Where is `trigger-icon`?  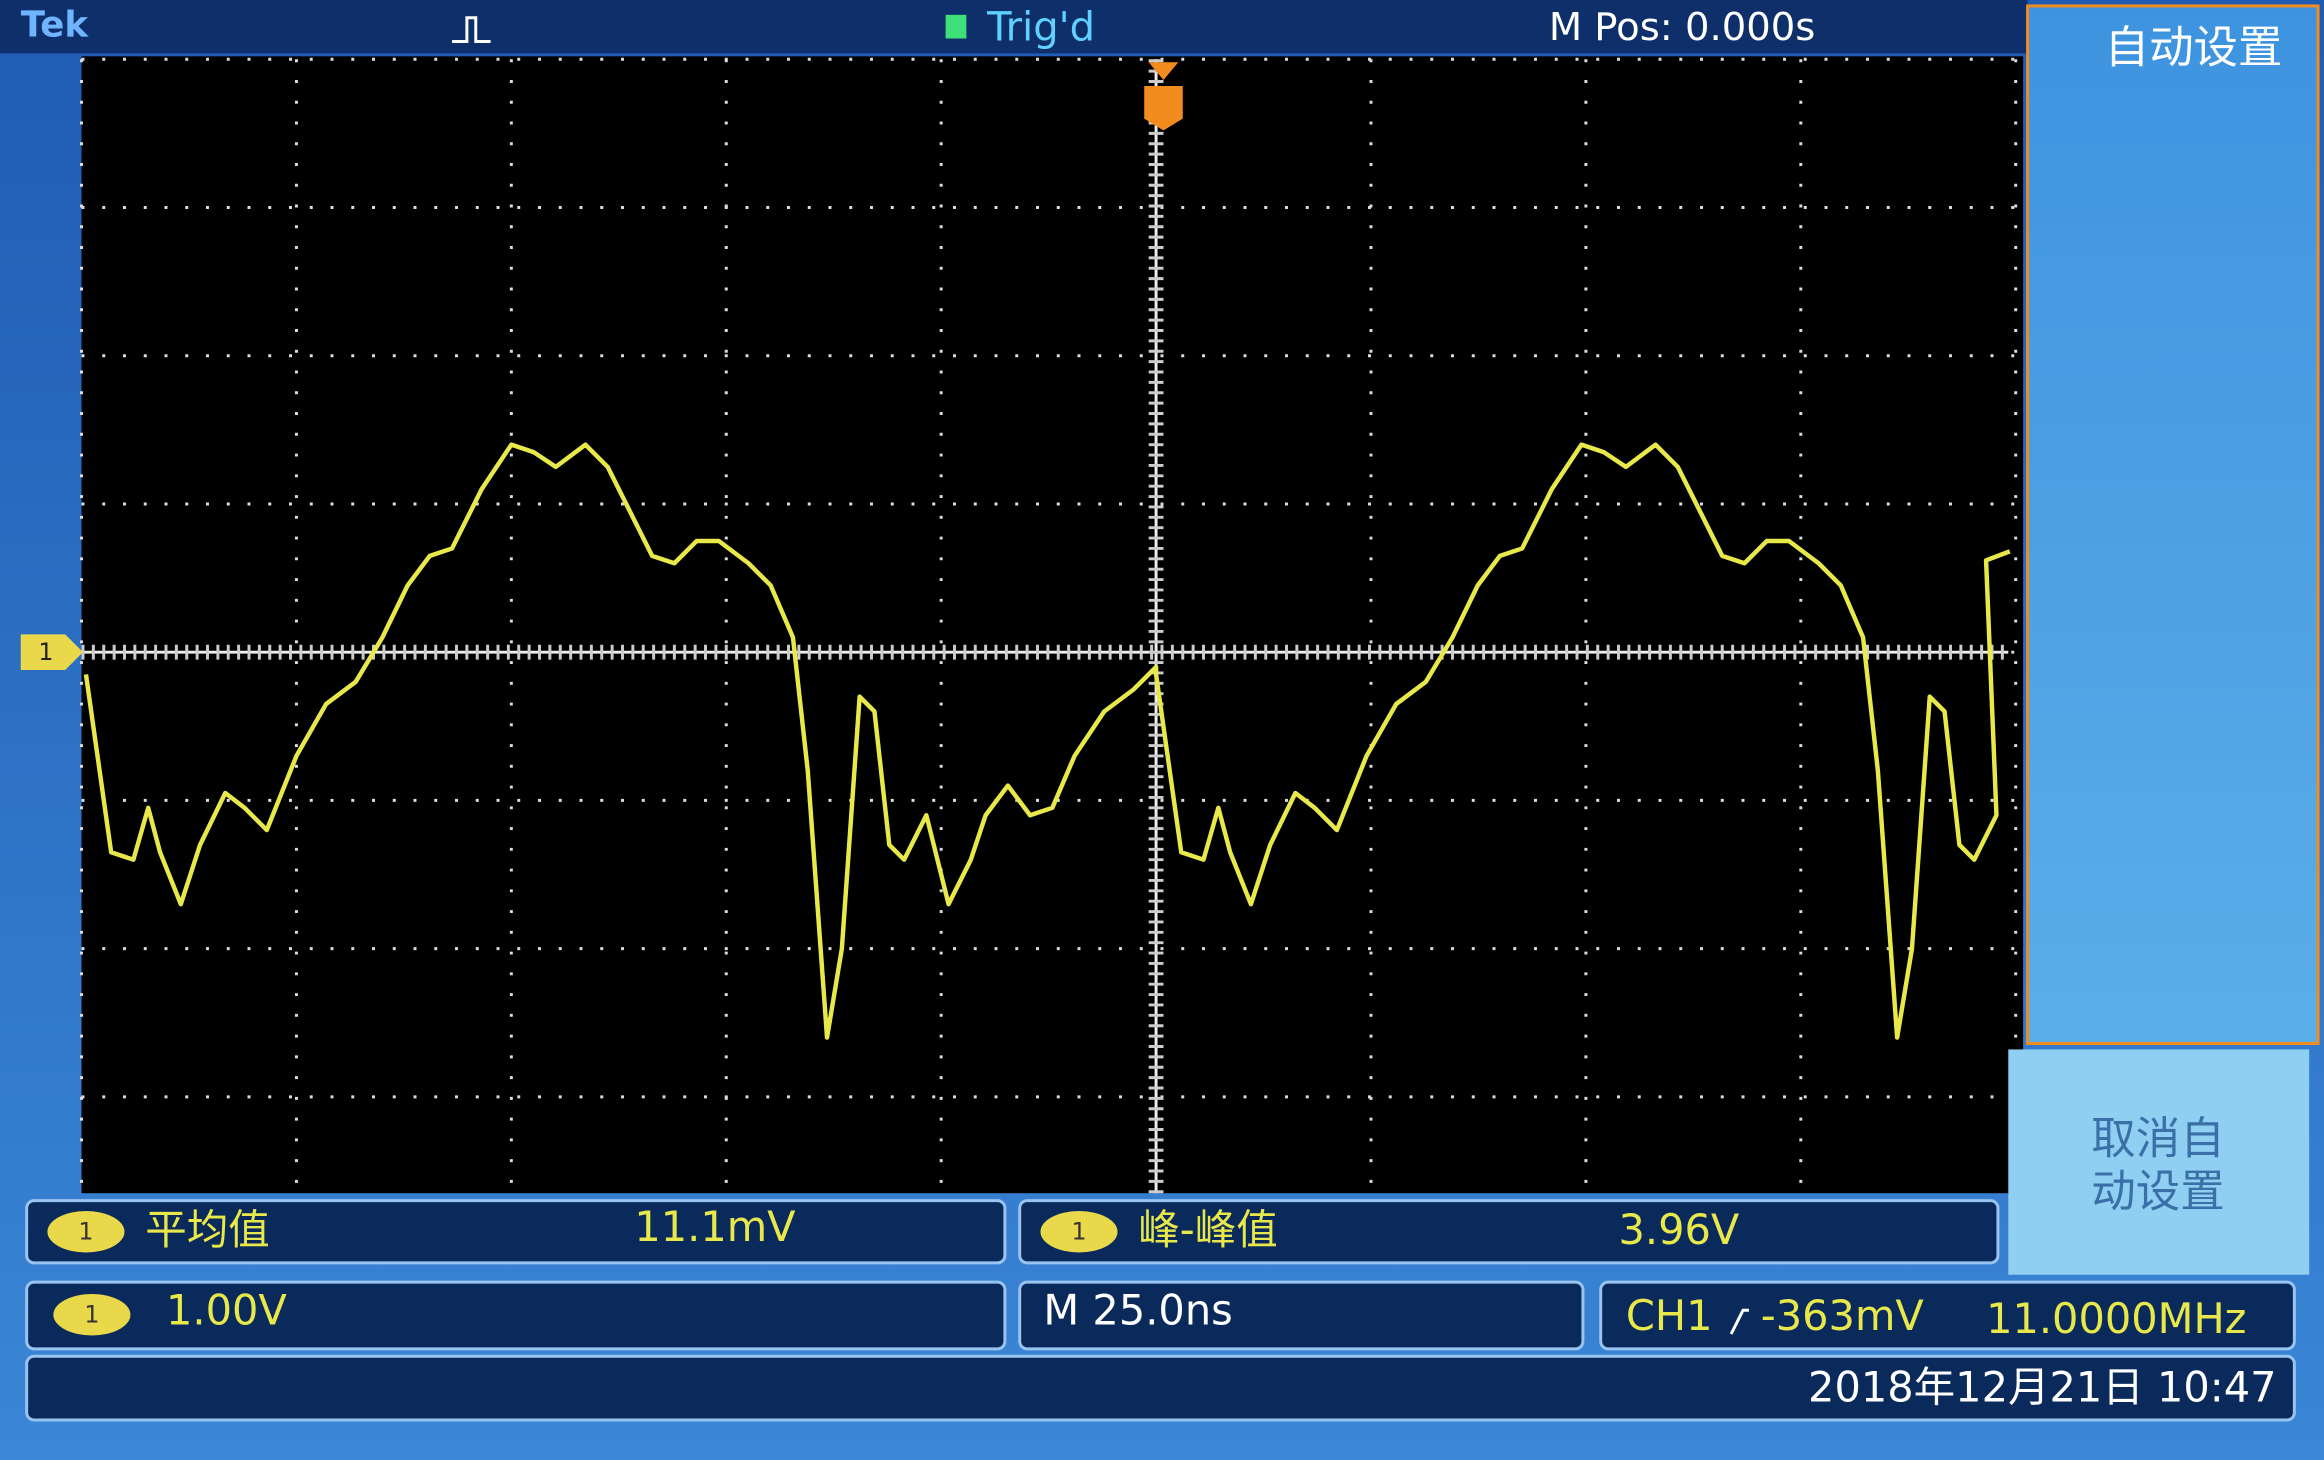 trigger-icon is located at coordinates (471, 29).